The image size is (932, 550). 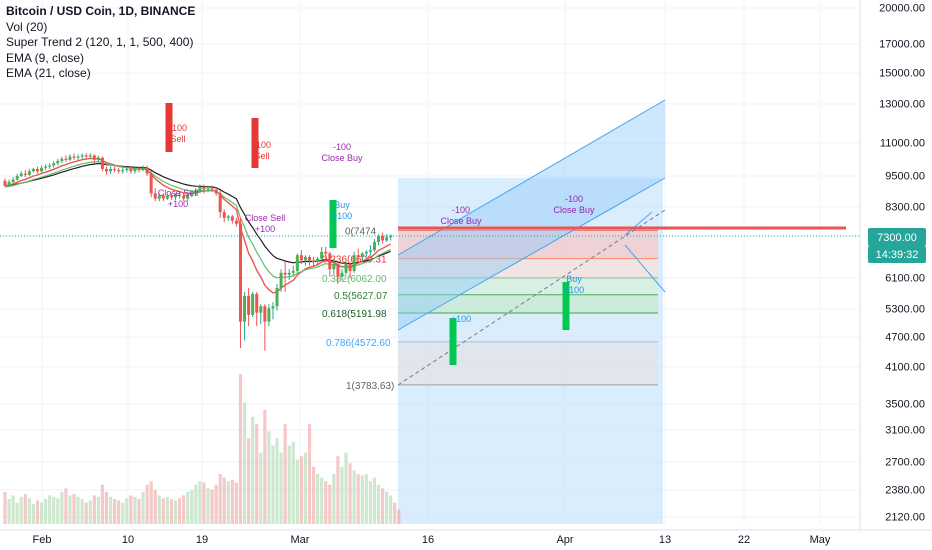 What do you see at coordinates (202, 540) in the screenshot?
I see `time-tick-label: 19` at bounding box center [202, 540].